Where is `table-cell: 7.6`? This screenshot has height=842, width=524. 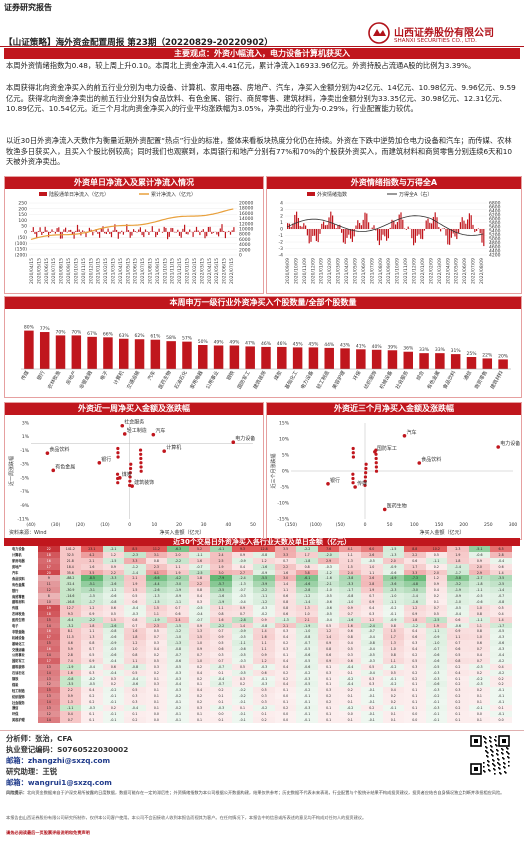 table-cell: 7.6 is located at coordinates (328, 549).